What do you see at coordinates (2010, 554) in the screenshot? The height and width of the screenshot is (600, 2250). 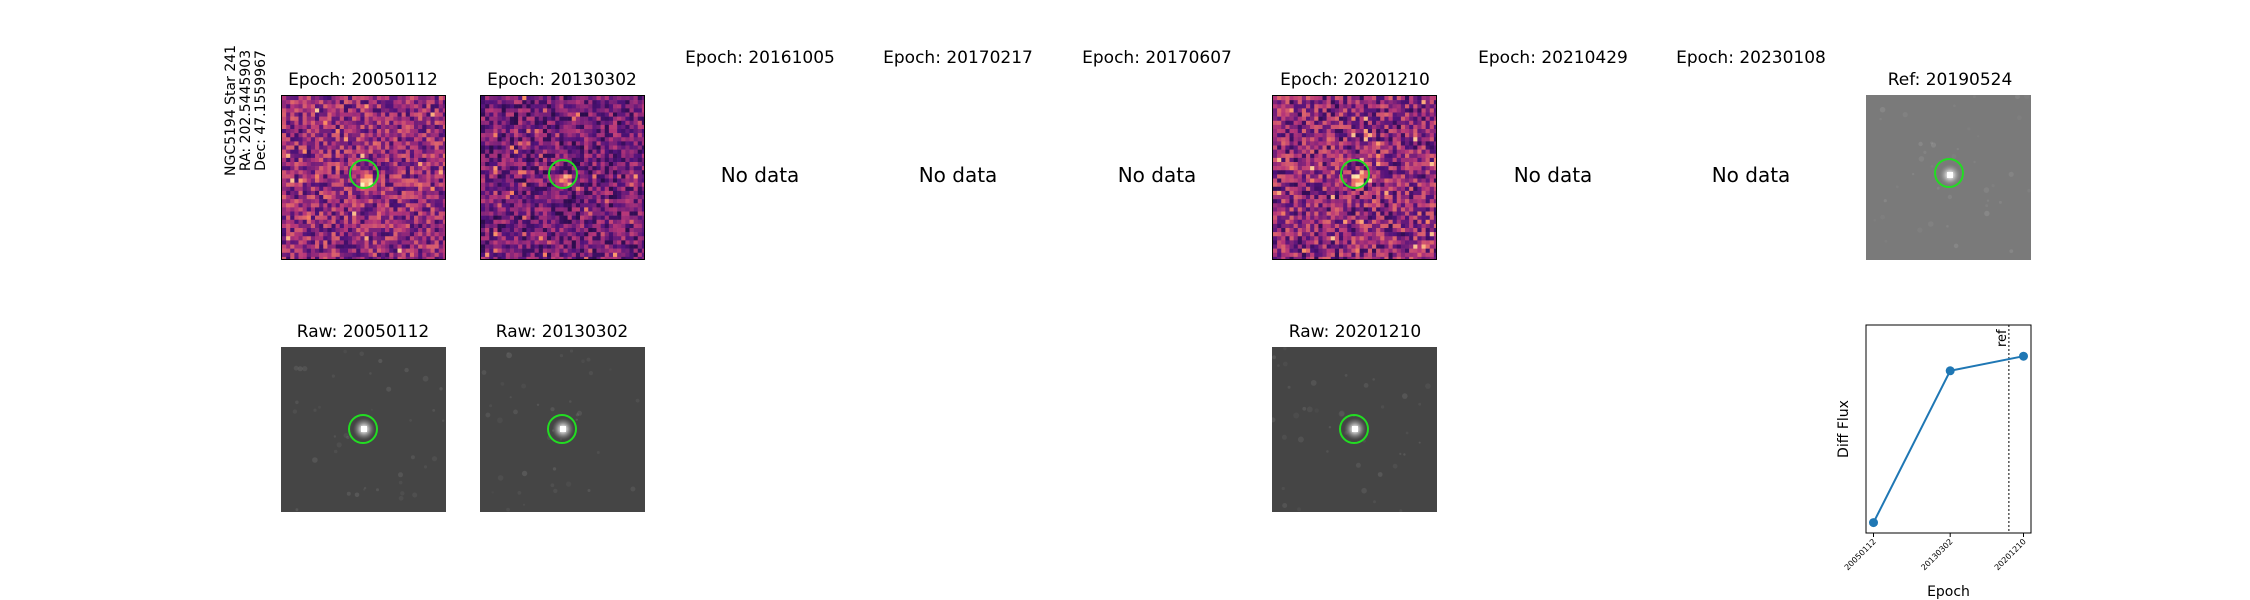 I see `x-tick-label: 20201210` at bounding box center [2010, 554].